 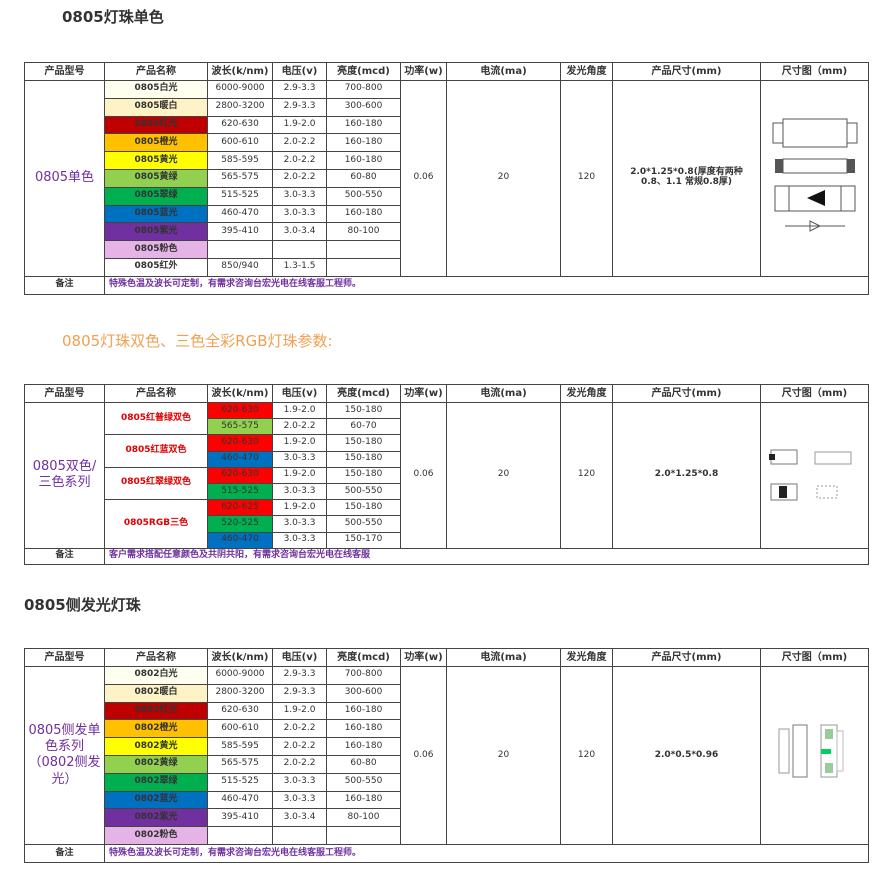 What do you see at coordinates (156, 178) in the screenshot?
I see `product-name: 0805黄绿` at bounding box center [156, 178].